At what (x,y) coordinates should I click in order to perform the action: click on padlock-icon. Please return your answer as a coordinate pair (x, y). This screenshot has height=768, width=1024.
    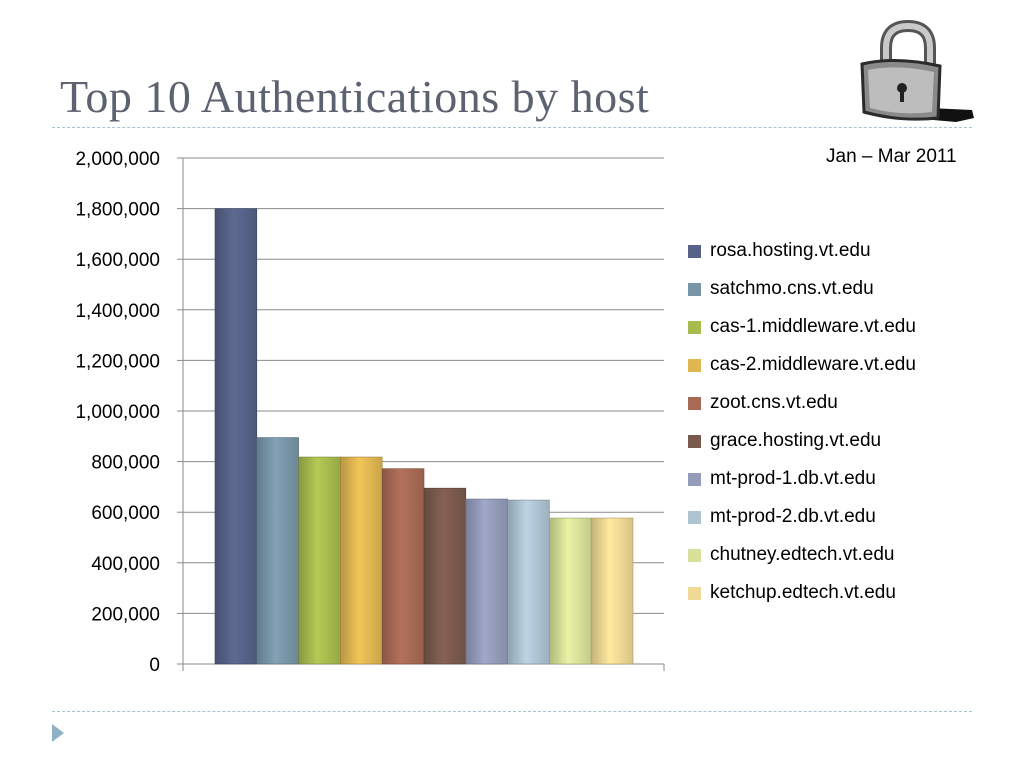
    Looking at the image, I should click on (917, 70).